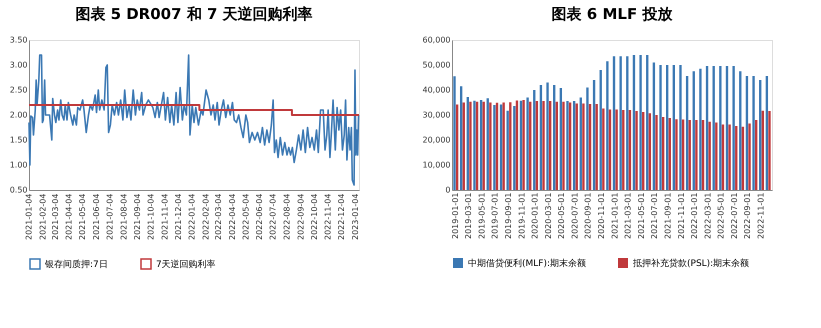  What do you see at coordinates (55, 217) in the screenshot?
I see `x-tick-label: 2021-03-04` at bounding box center [55, 217].